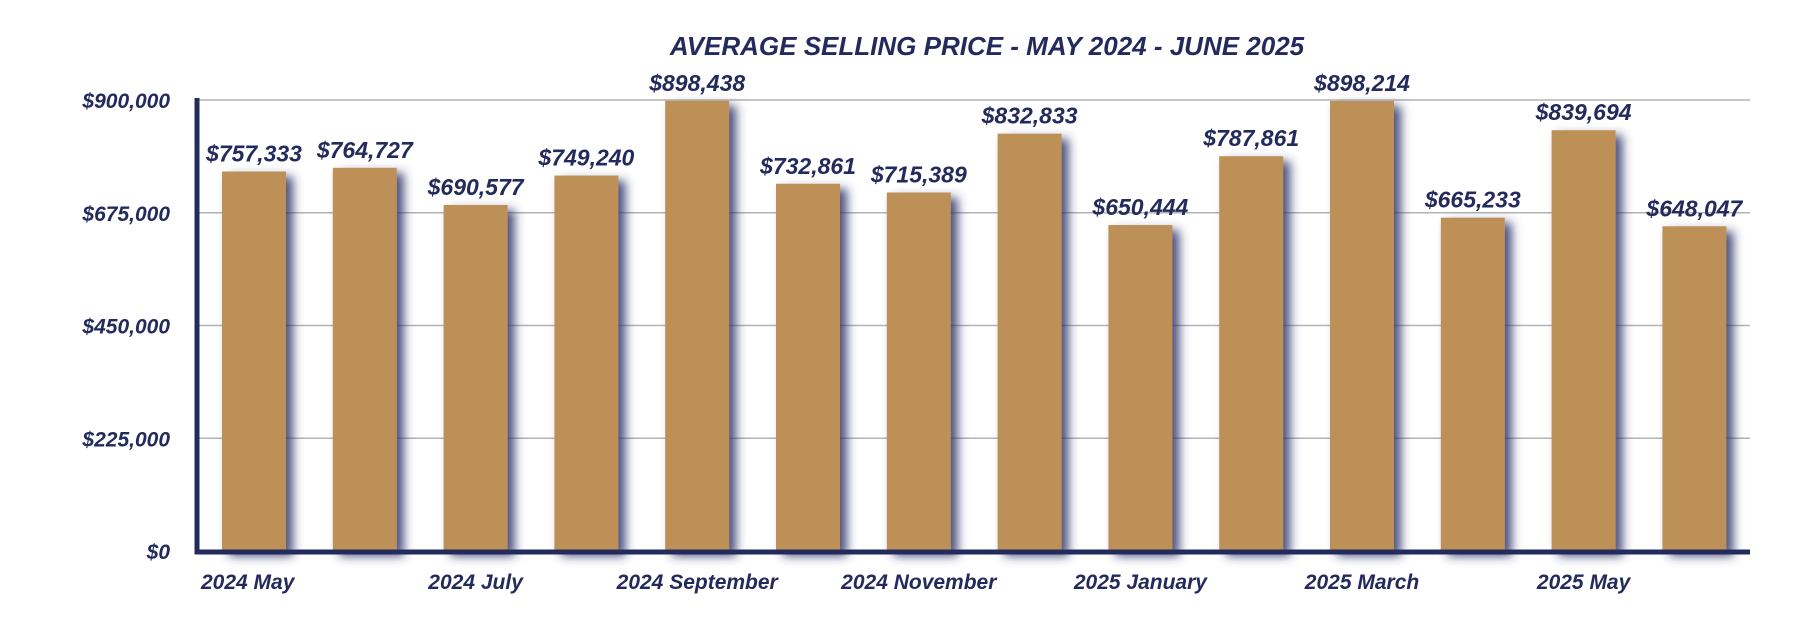 The image size is (1812, 640). Describe the element at coordinates (1694, 208) in the screenshot. I see `data-label: $648,047` at that location.